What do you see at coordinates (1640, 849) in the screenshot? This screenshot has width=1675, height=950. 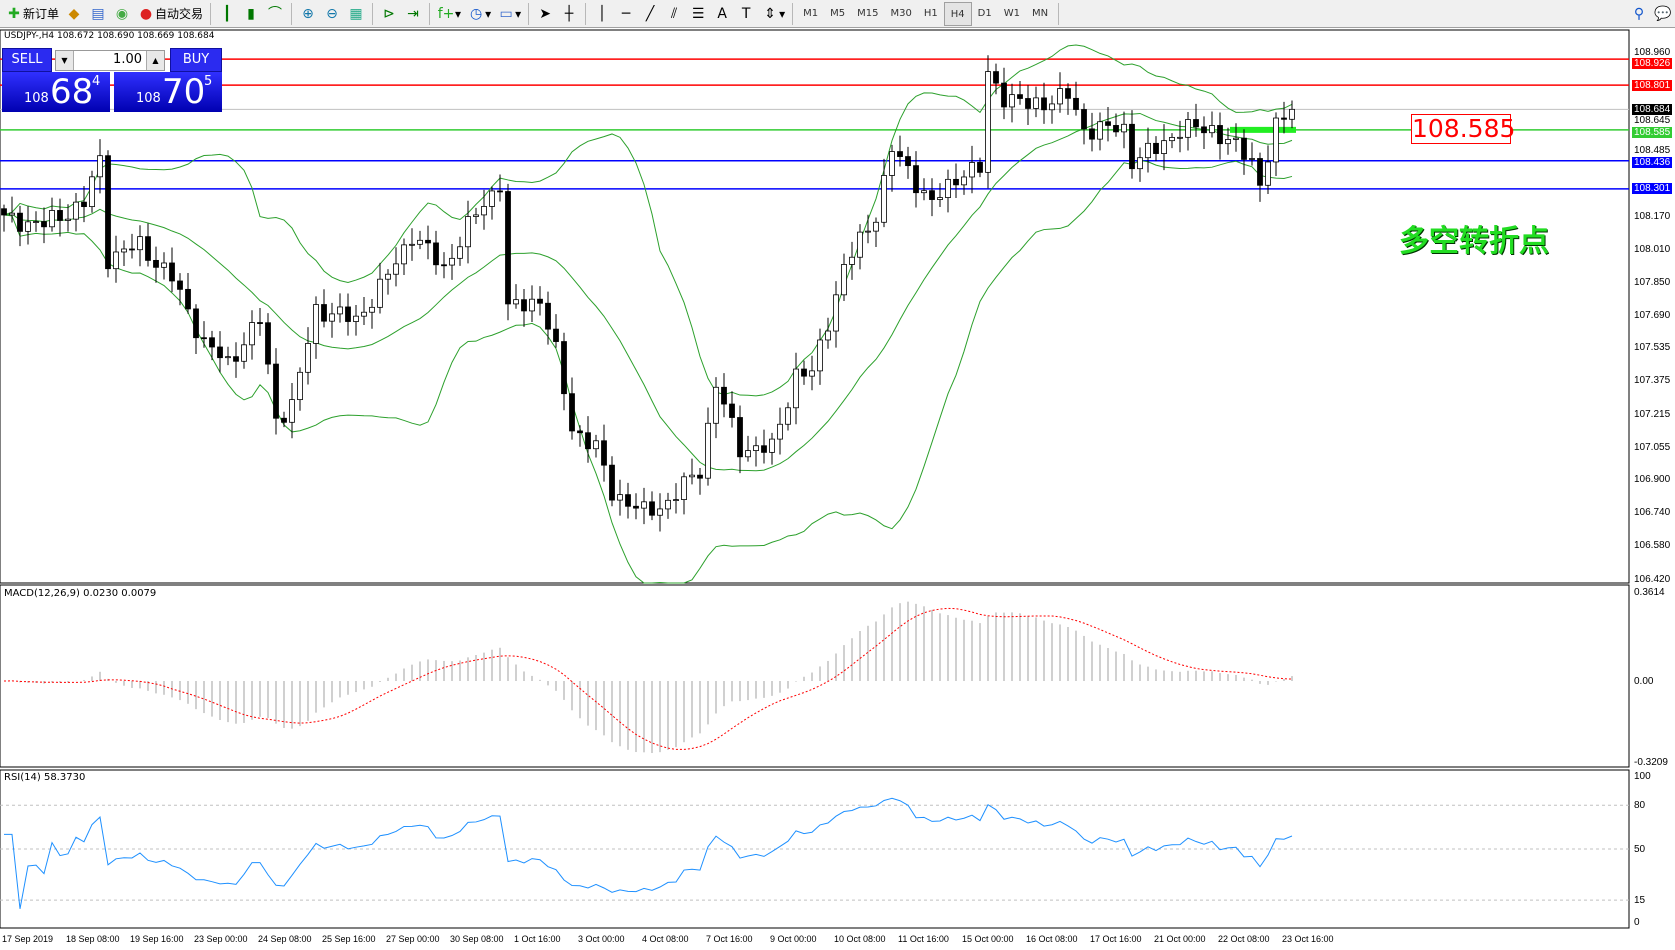 I see `rsi-tick: 50` at bounding box center [1640, 849].